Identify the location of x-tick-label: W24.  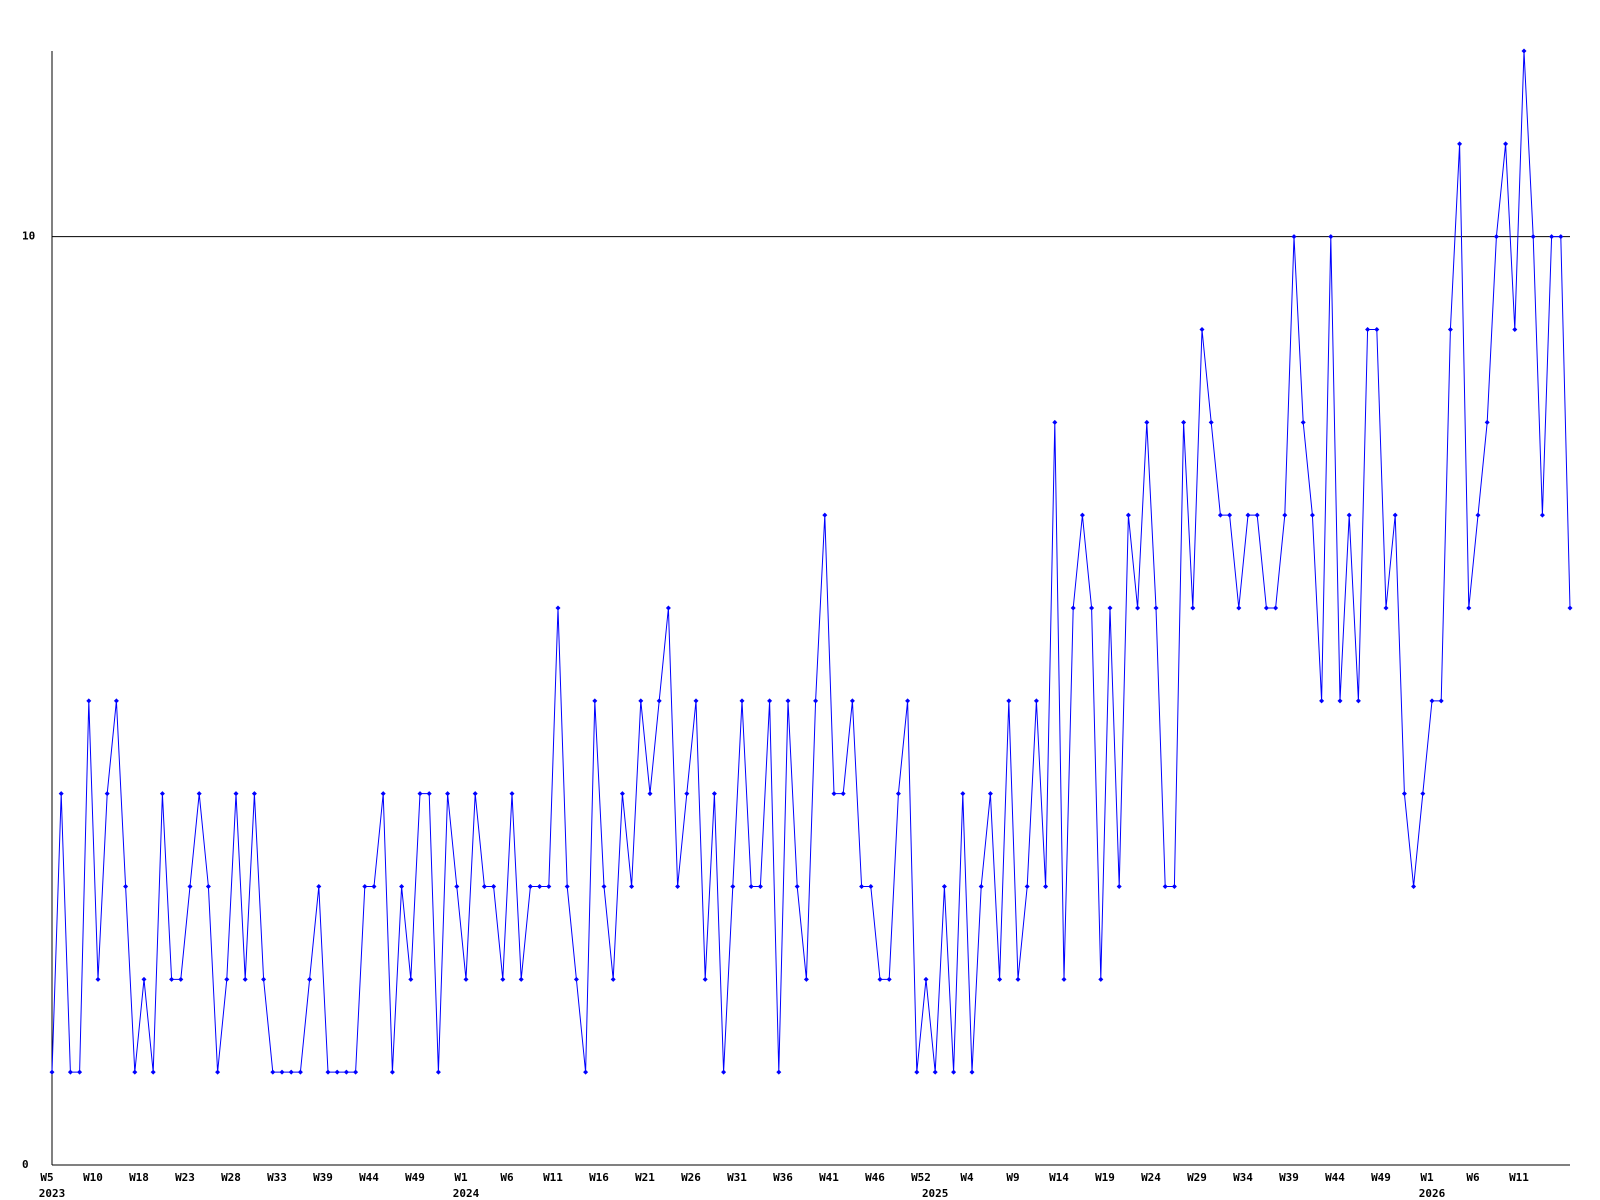
(1151, 1177).